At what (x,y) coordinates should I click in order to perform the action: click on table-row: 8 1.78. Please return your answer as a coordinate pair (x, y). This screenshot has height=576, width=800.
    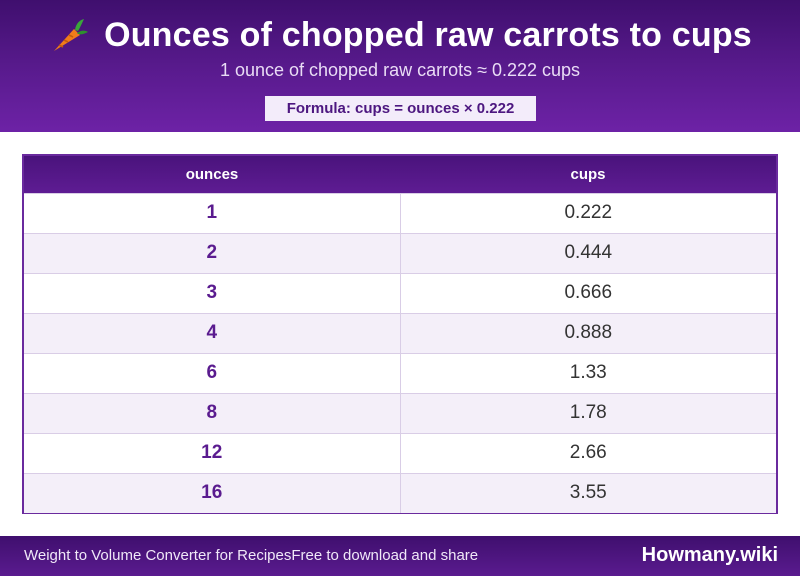
    Looking at the image, I should click on (400, 412).